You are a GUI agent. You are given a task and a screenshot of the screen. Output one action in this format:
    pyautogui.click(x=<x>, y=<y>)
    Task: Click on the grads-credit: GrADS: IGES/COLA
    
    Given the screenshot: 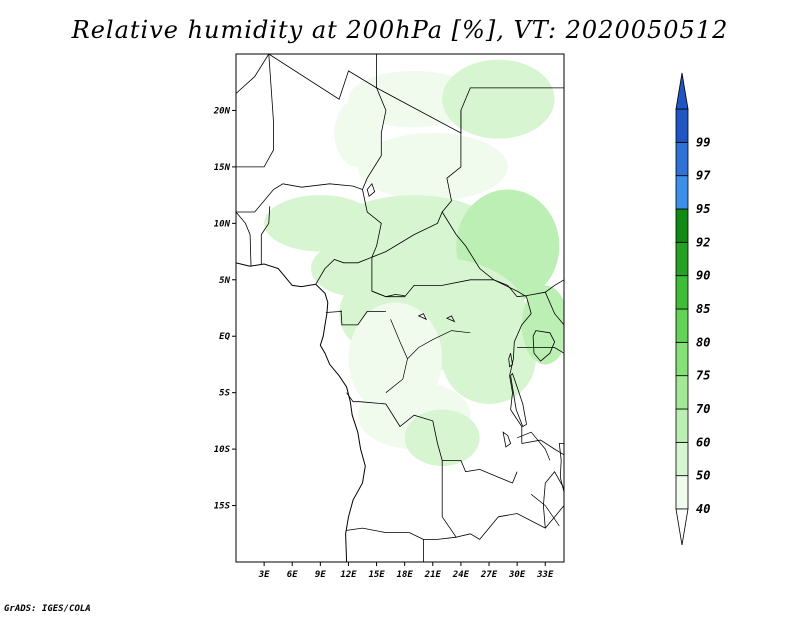 What is the action you would take?
    pyautogui.click(x=47, y=609)
    